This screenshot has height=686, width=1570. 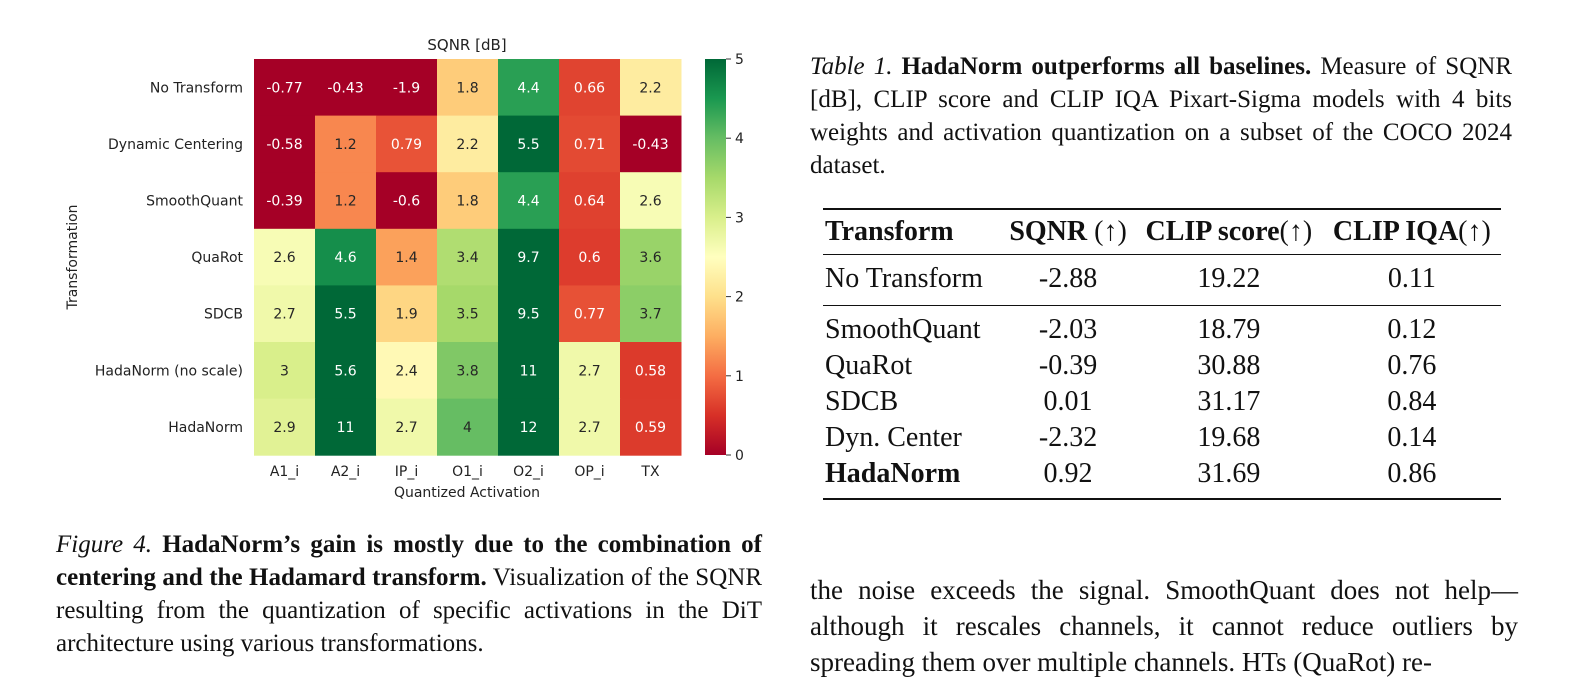 What do you see at coordinates (1229, 401) in the screenshot?
I see `table-cell: 31.17` at bounding box center [1229, 401].